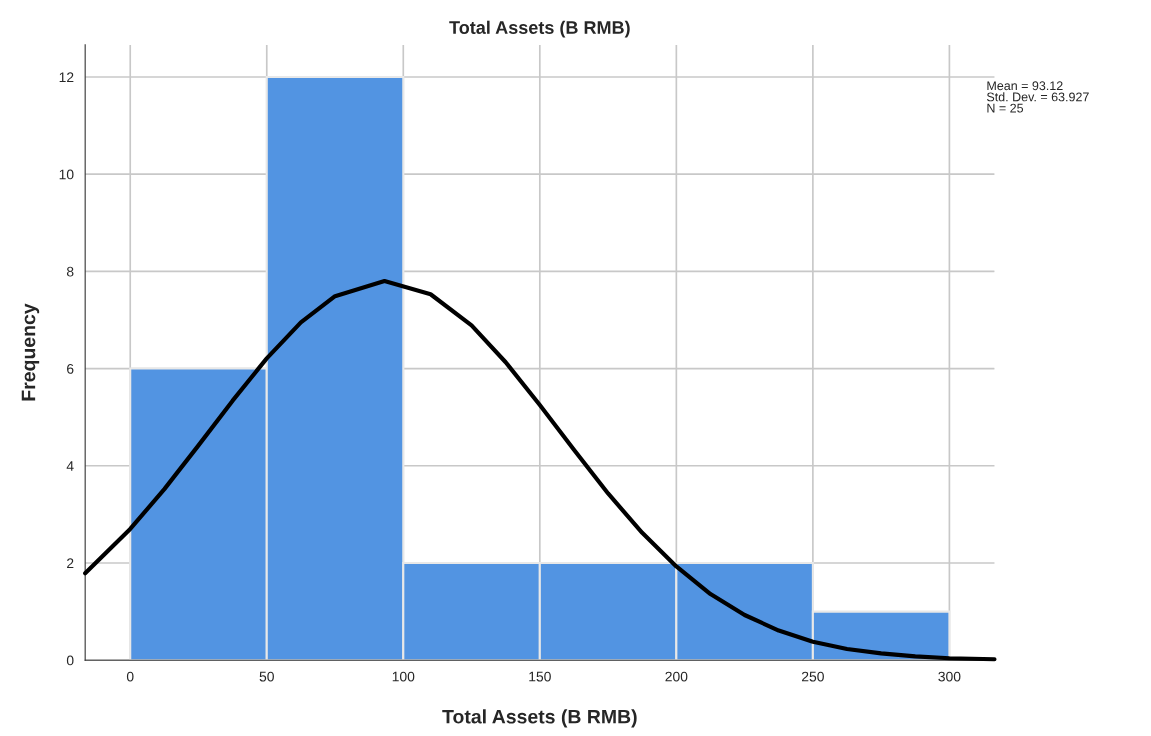 This screenshot has height=736, width=1151. I want to click on y-tick-label: 0, so click(70, 660).